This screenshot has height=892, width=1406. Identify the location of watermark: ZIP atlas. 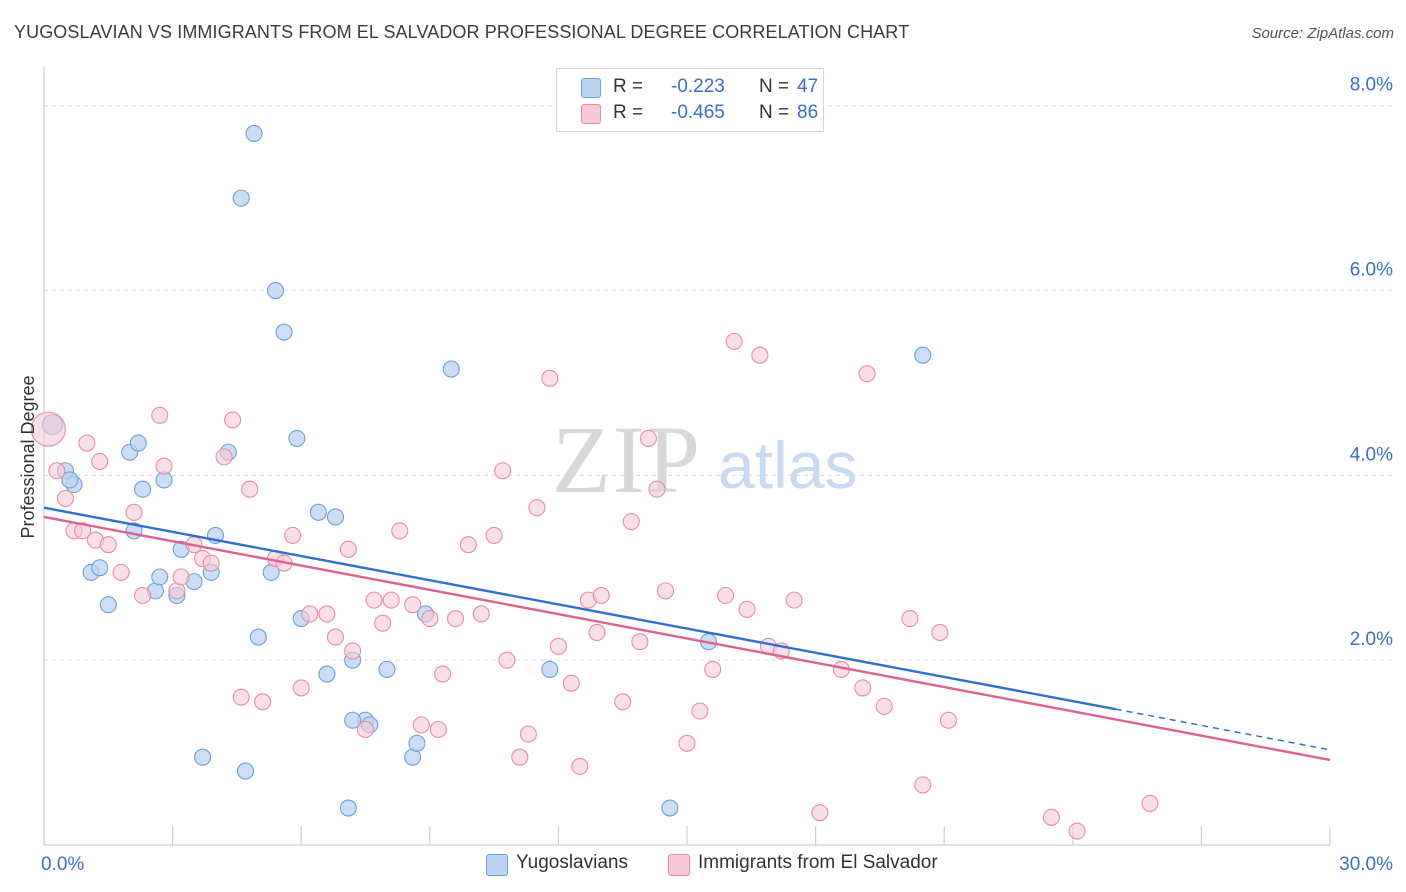
(704, 459).